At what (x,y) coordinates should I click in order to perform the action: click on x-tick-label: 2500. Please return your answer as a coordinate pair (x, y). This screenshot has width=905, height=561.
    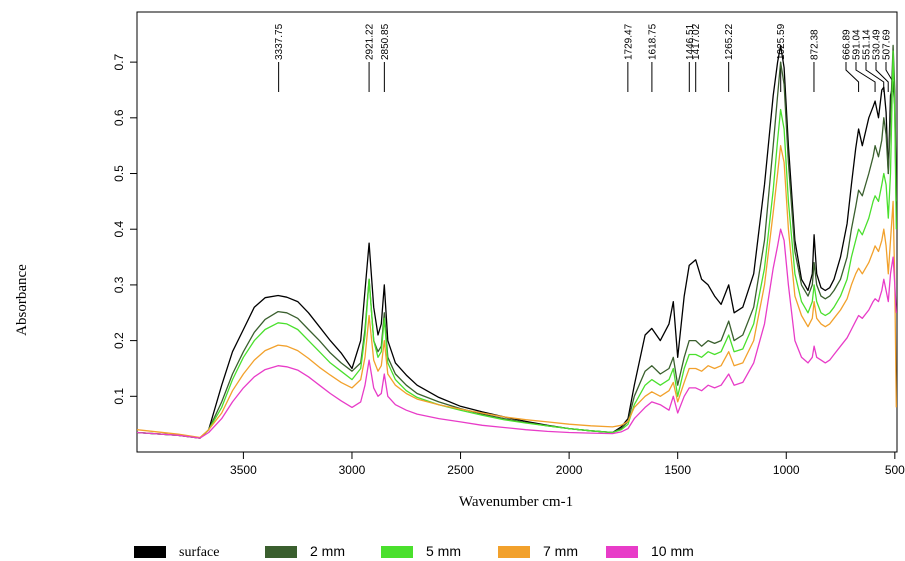
    Looking at the image, I should click on (460, 470).